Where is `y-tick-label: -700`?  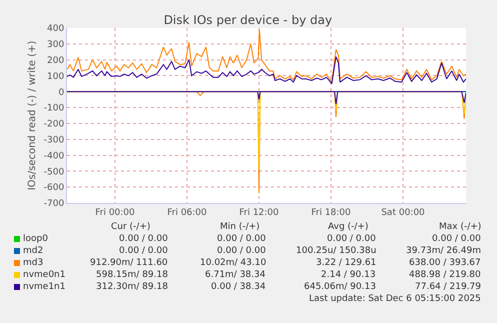 y-tick-label: -700 is located at coordinates (54, 204).